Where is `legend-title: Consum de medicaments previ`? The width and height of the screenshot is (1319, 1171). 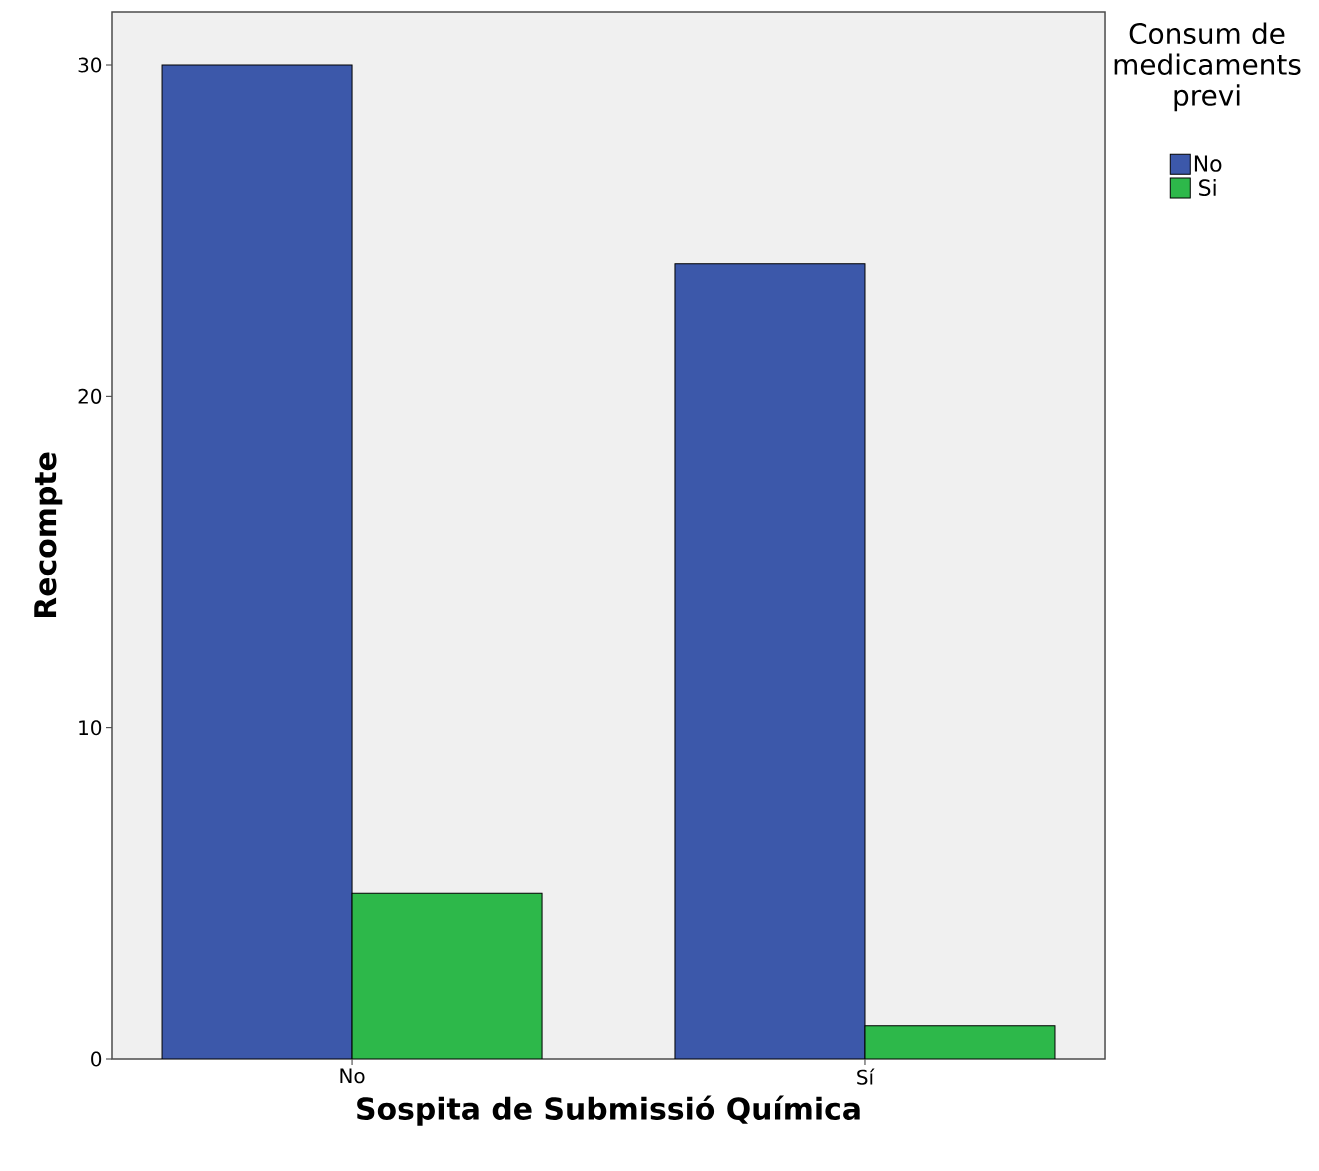 legend-title: Consum de medicaments previ is located at coordinates (1207, 67).